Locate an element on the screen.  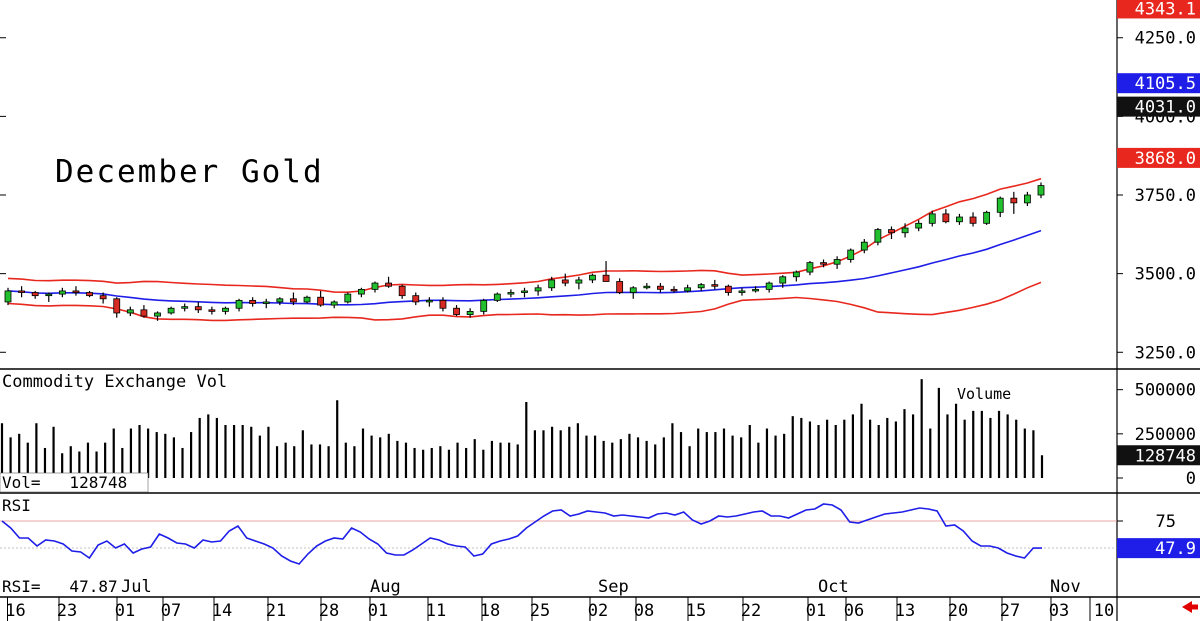
rsi-tick-label: 75 is located at coordinates (1166, 522).